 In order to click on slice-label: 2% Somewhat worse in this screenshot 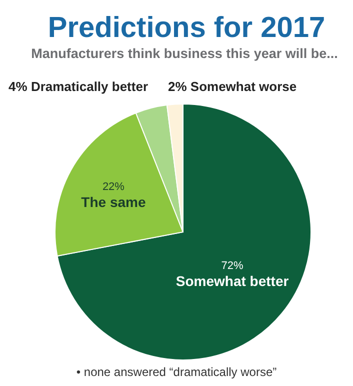, I will do `click(232, 86)`.